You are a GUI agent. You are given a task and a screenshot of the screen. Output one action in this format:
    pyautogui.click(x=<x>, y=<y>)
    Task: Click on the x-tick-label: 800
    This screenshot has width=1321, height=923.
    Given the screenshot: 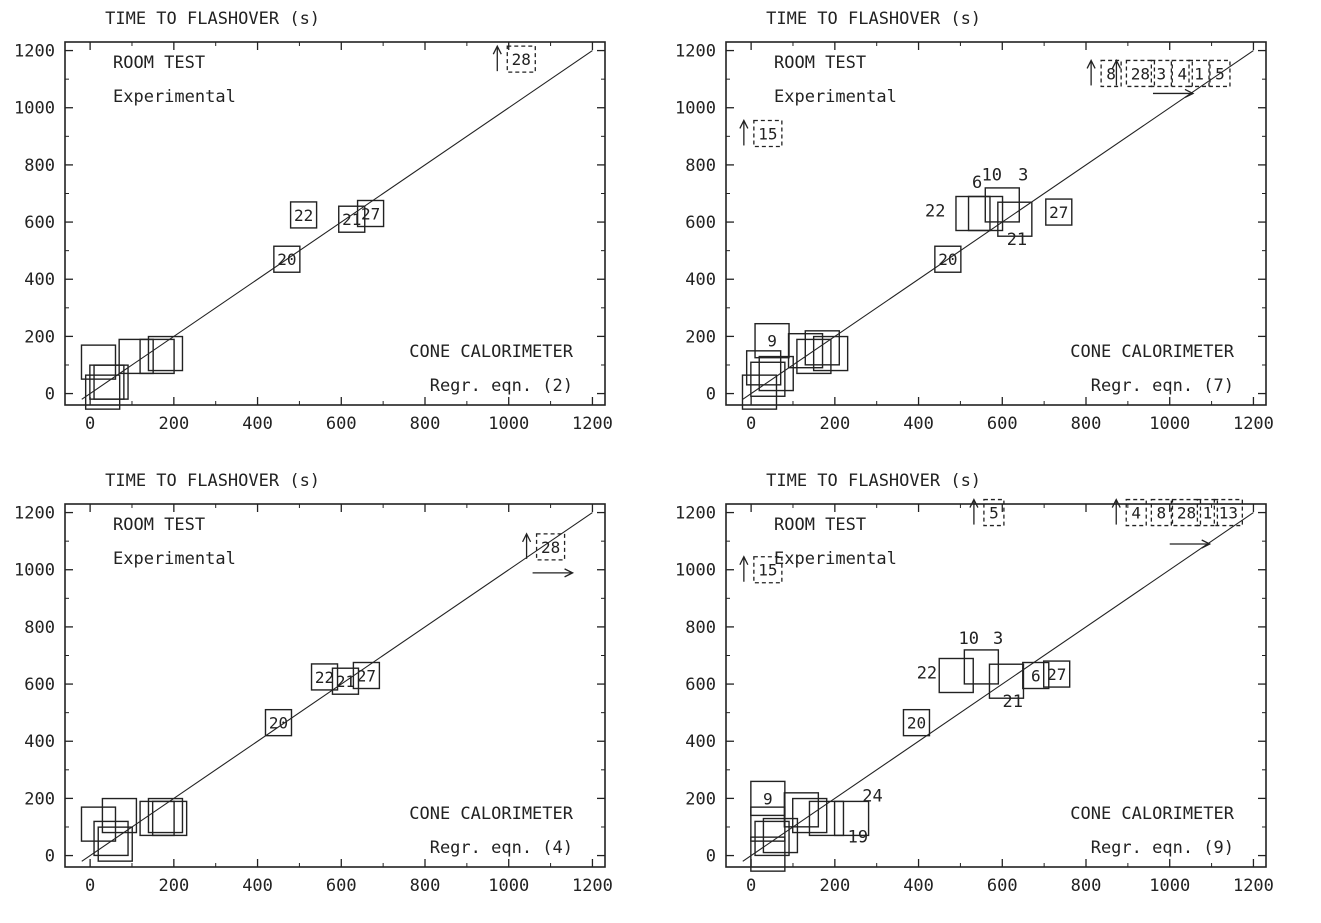 What is the action you would take?
    pyautogui.click(x=425, y=424)
    